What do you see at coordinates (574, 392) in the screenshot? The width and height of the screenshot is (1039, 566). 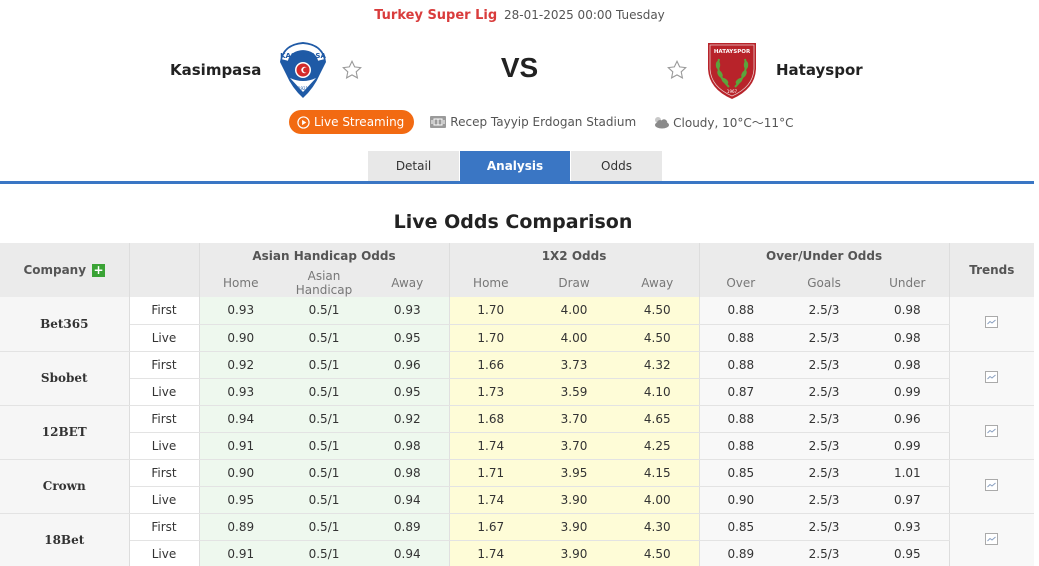 I see `x12-draw-odds: 3.59` at bounding box center [574, 392].